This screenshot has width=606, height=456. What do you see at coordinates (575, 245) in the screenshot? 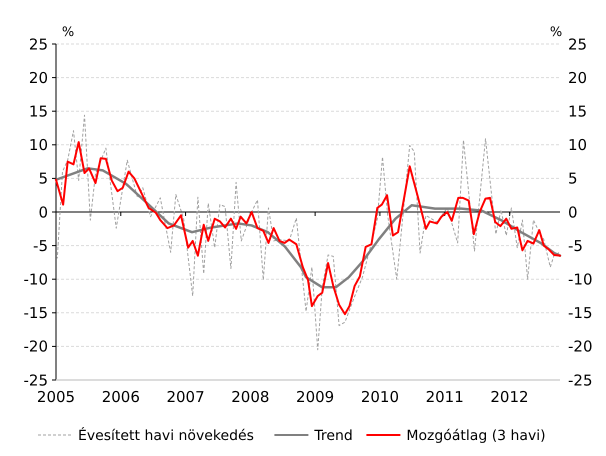
I see `y2-tick-label: -5` at bounding box center [575, 245].